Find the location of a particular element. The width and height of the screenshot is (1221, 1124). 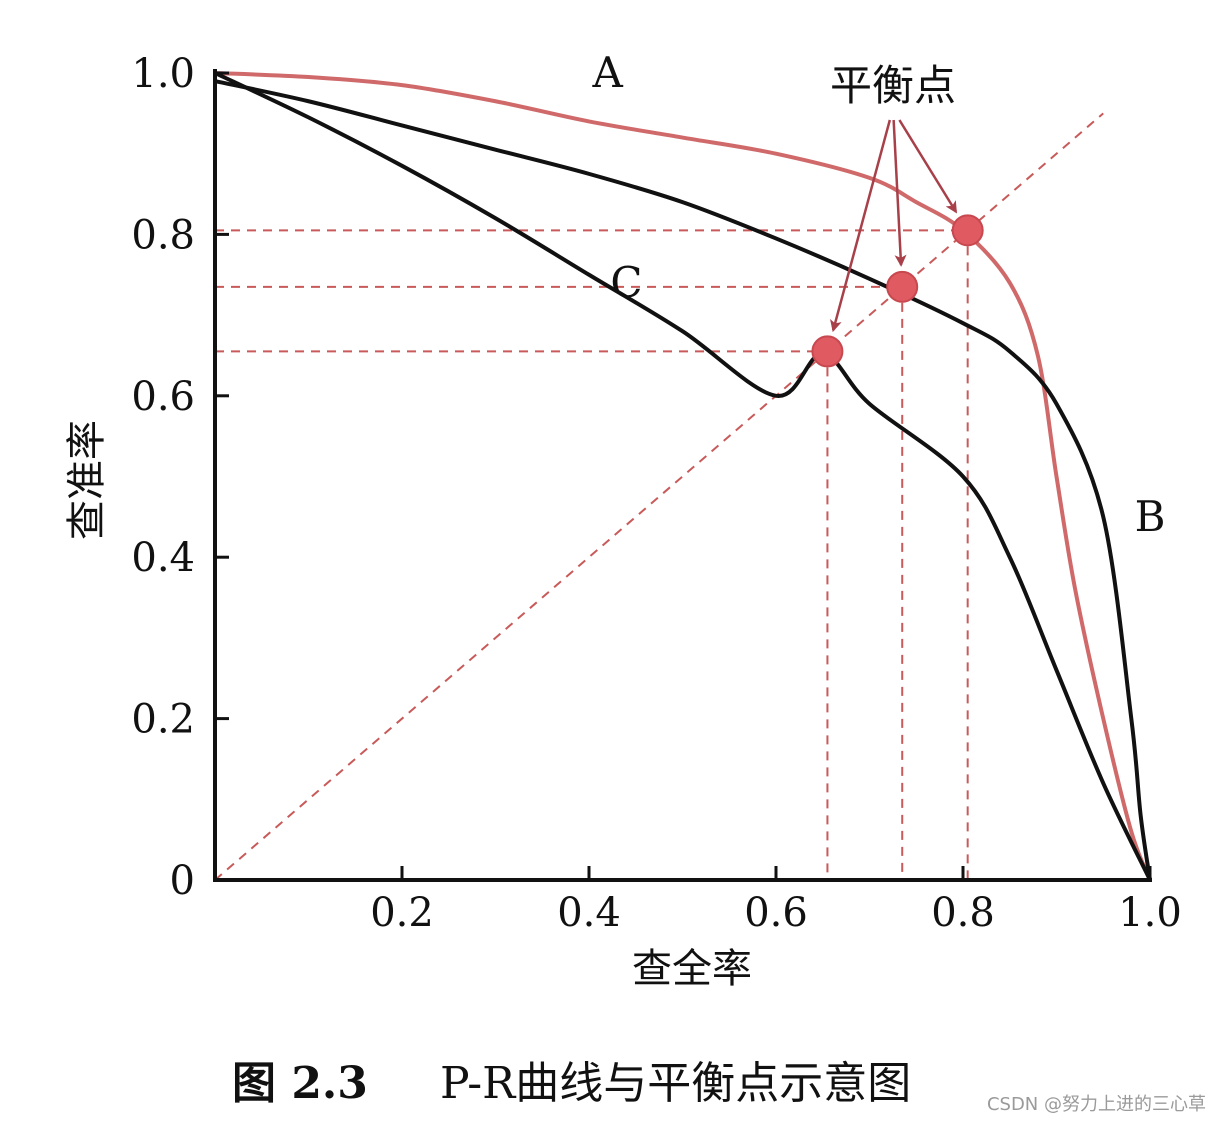

break-even-point-a is located at coordinates (967, 230).